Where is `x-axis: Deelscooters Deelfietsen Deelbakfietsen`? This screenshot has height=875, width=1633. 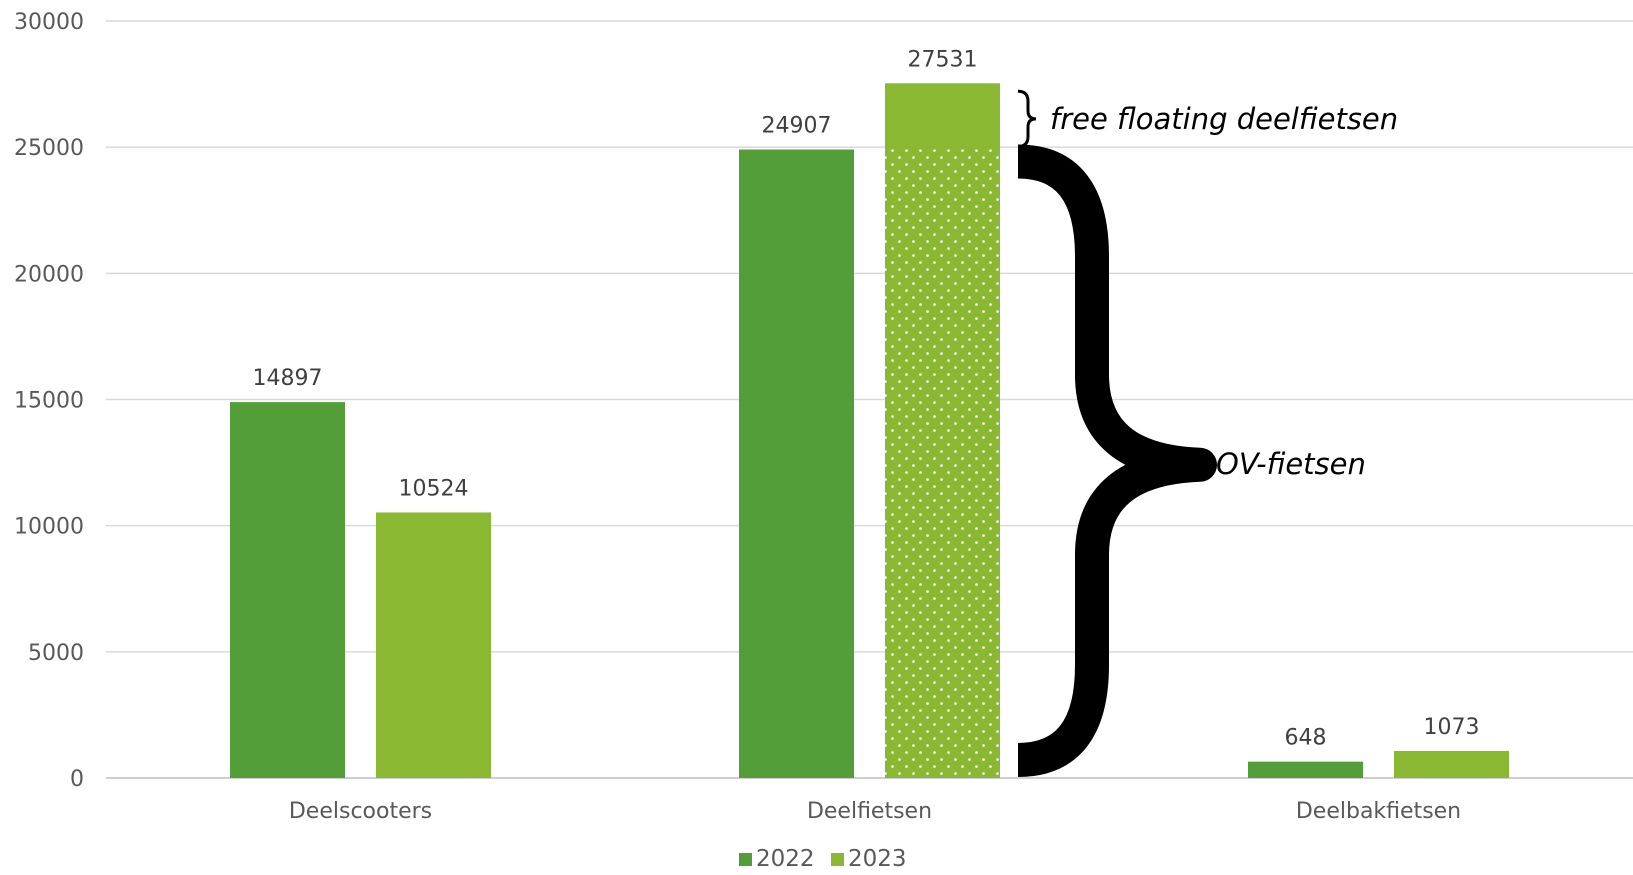
x-axis: Deelscooters Deelfietsen Deelbakfietsen is located at coordinates (875, 811).